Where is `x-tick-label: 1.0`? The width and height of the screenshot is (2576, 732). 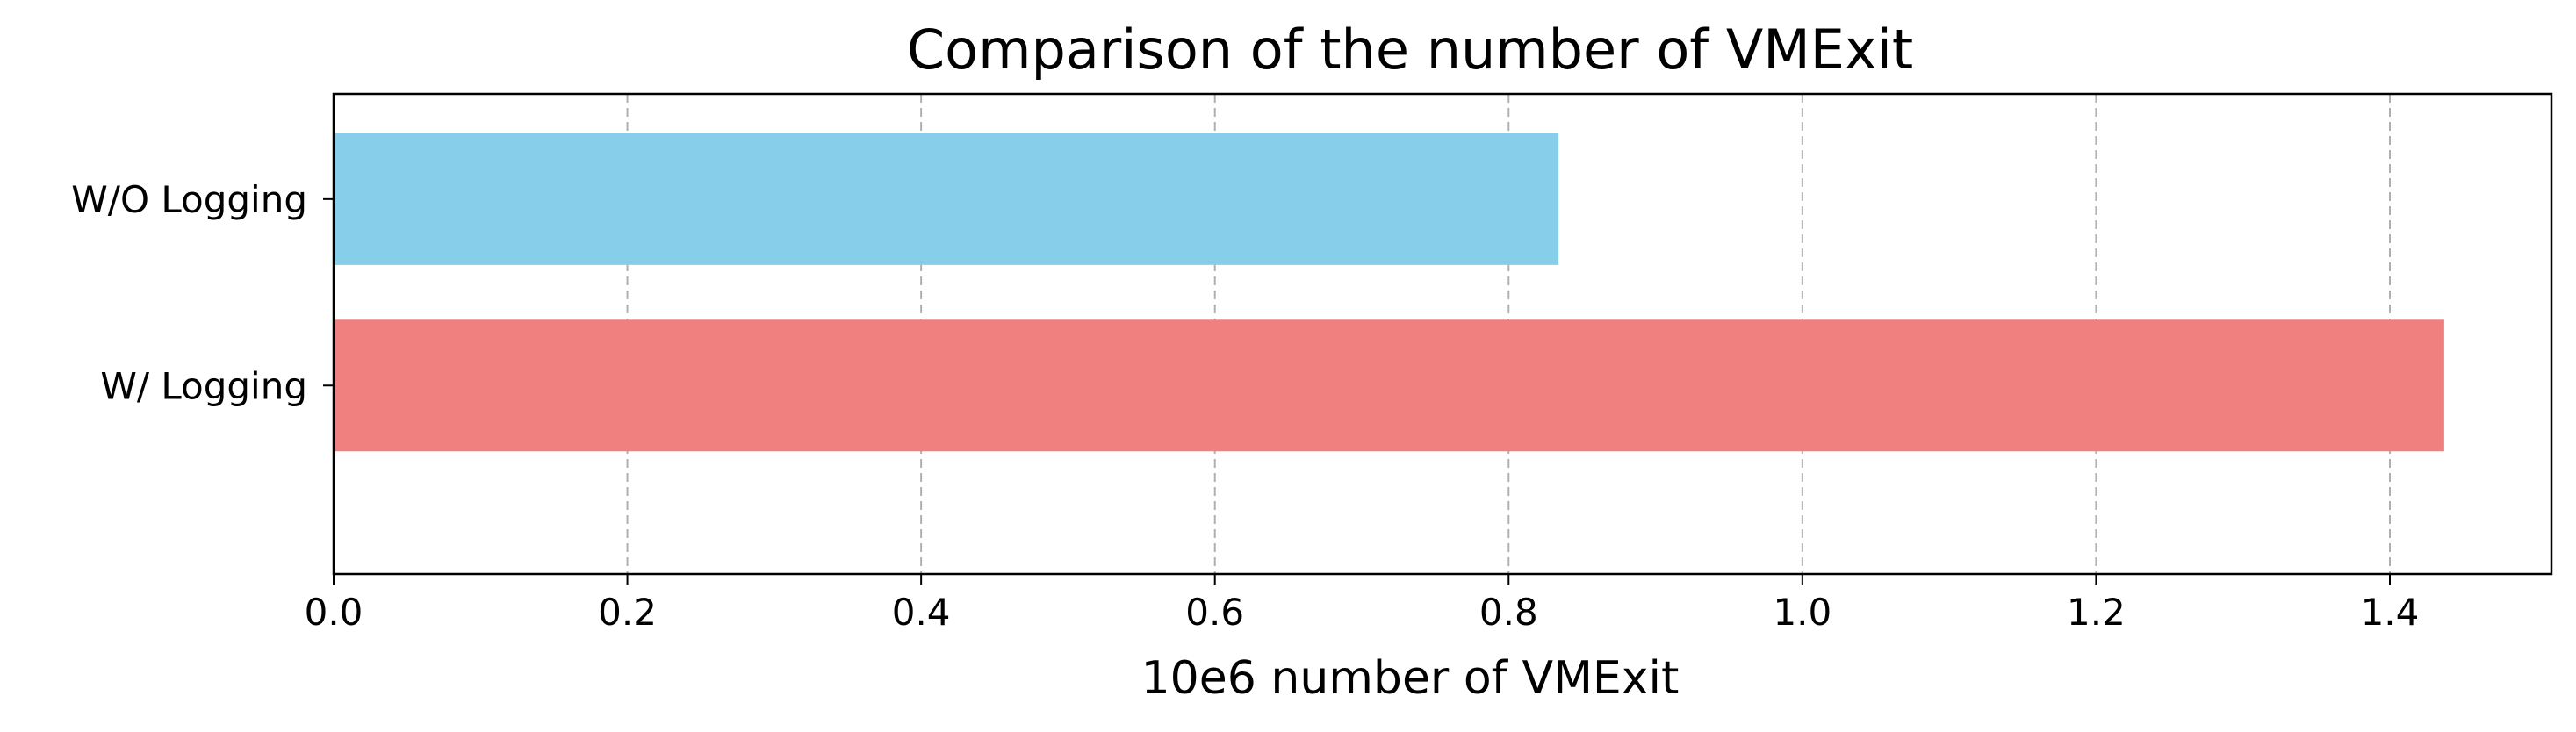
x-tick-label: 1.0 is located at coordinates (1802, 612).